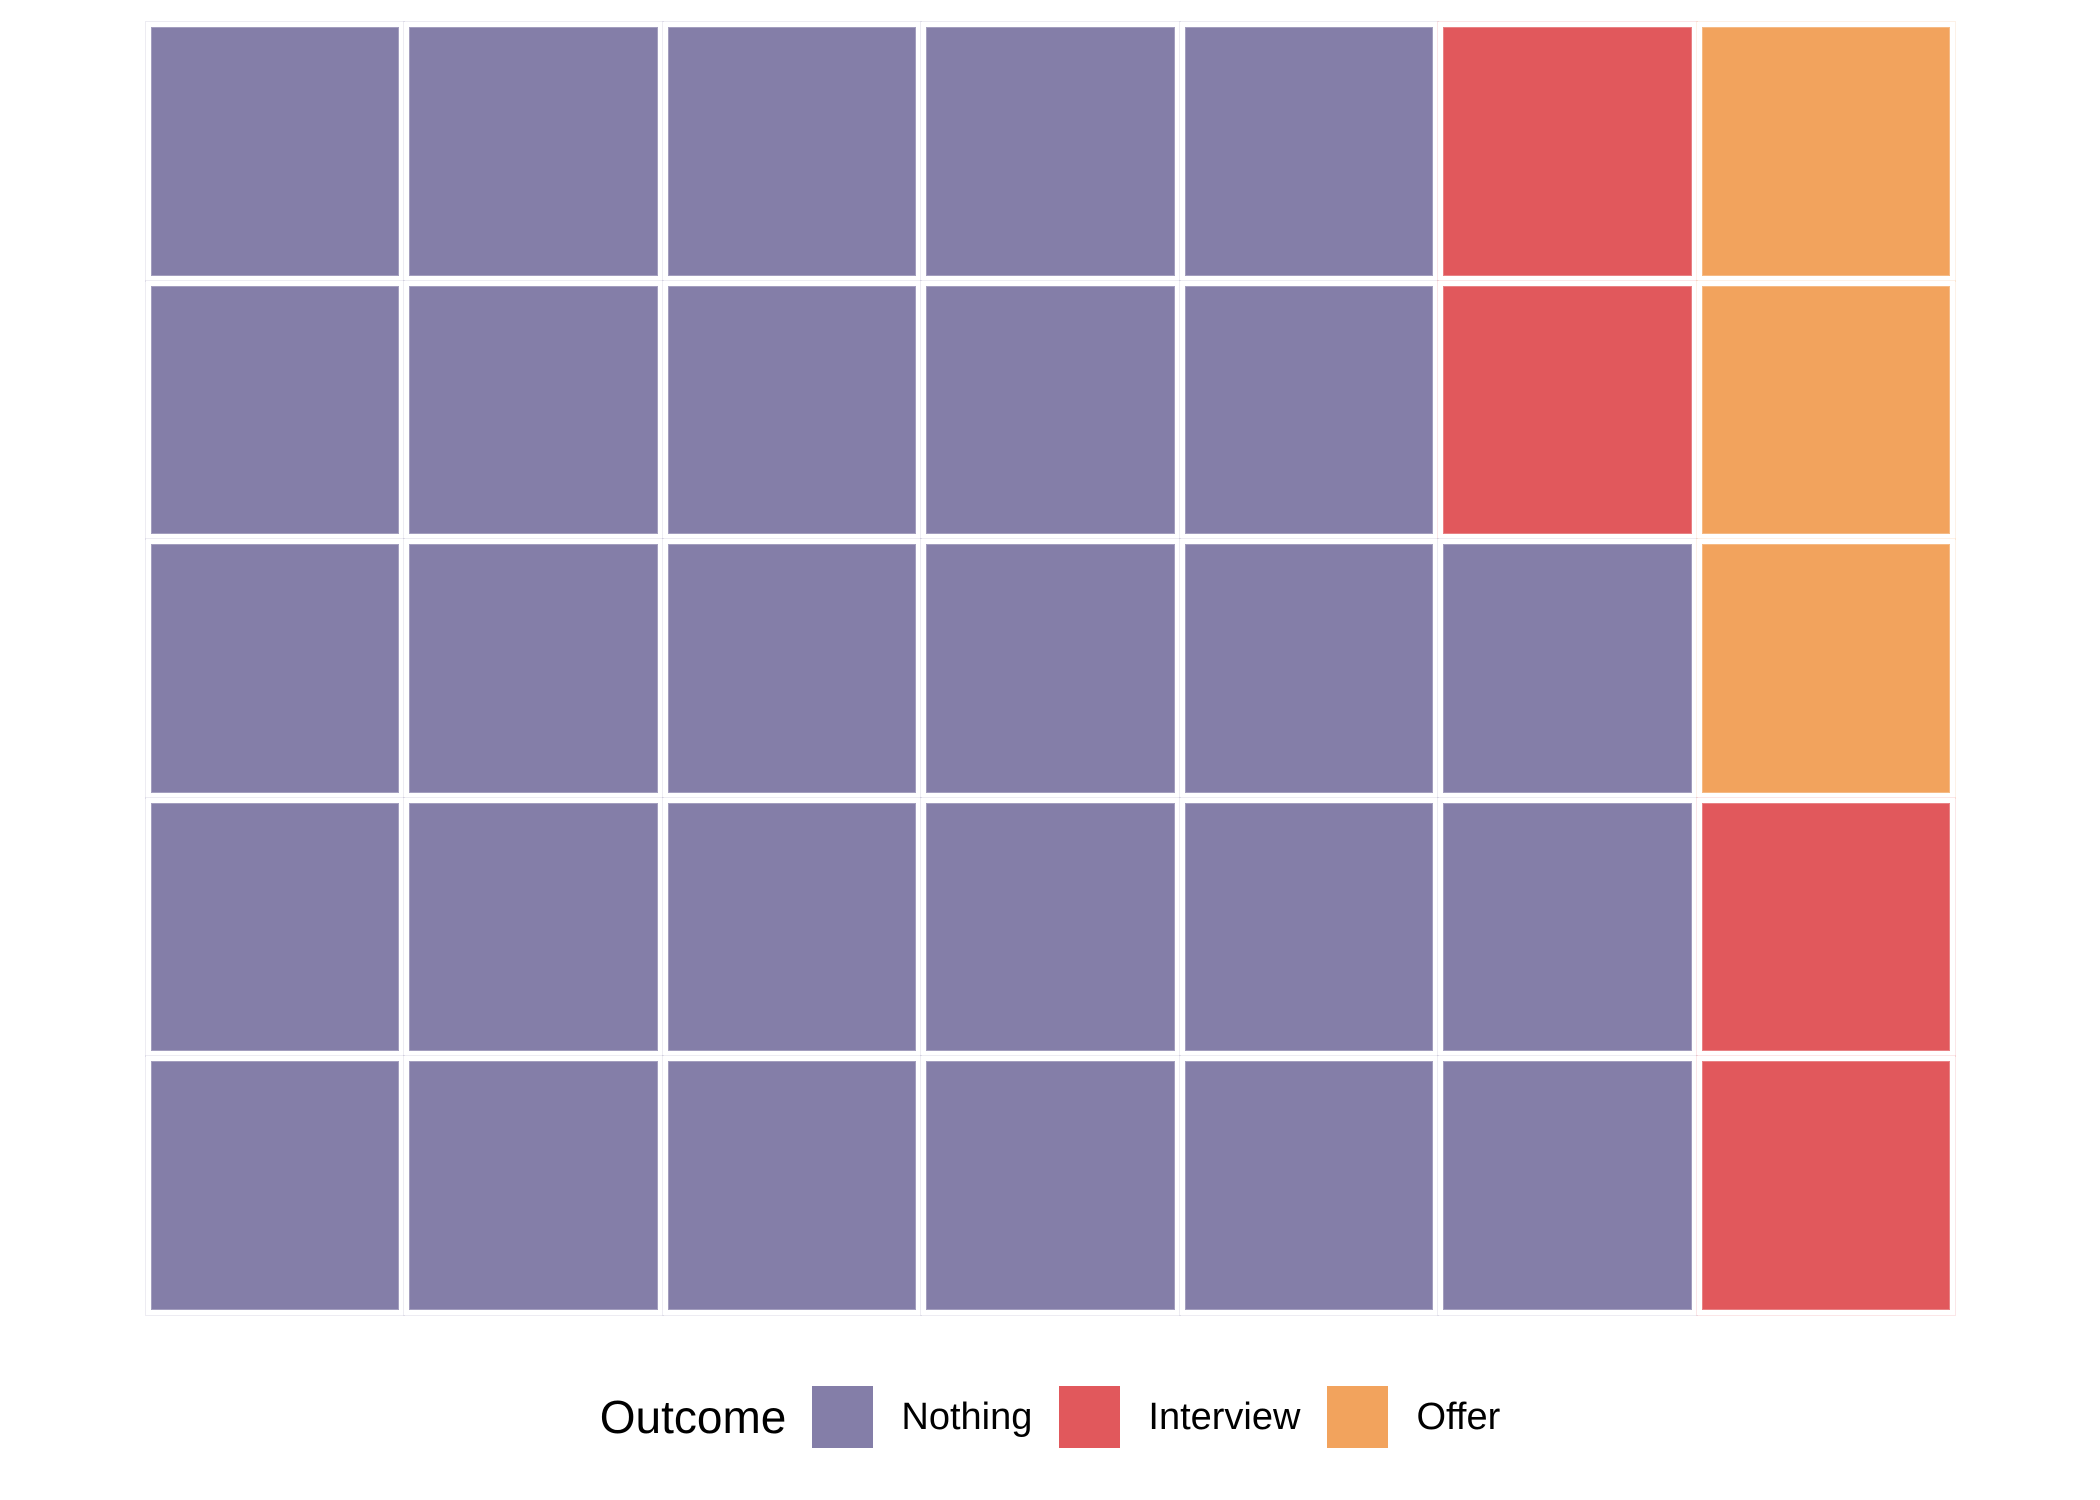 The image size is (2100, 1500). I want to click on legend-label-offer: Offer, so click(1458, 1417).